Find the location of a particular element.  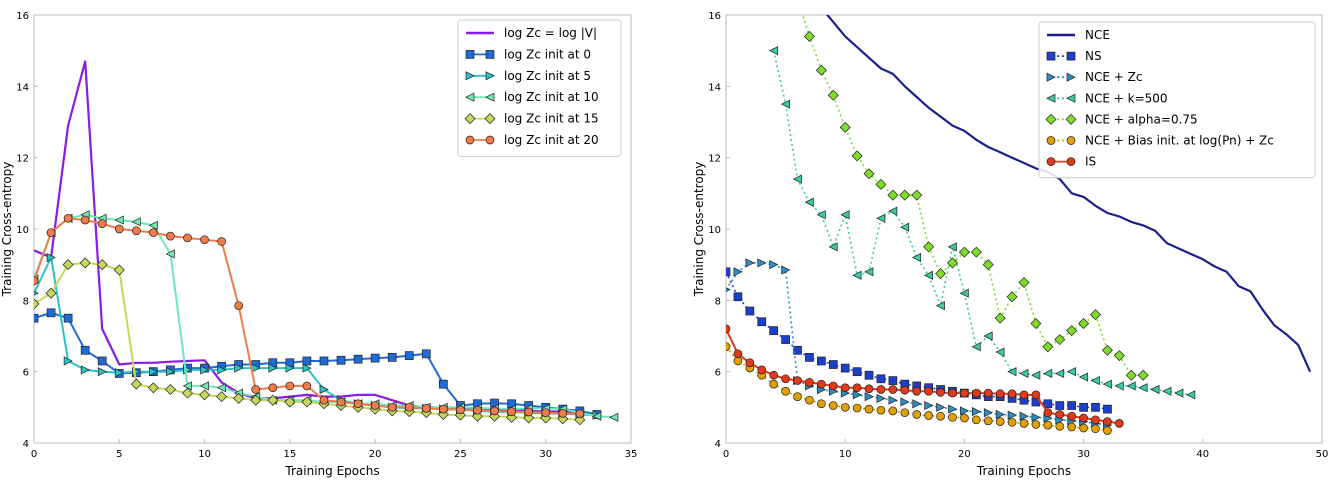

x-tick-label: 0 is located at coordinates (34, 454).